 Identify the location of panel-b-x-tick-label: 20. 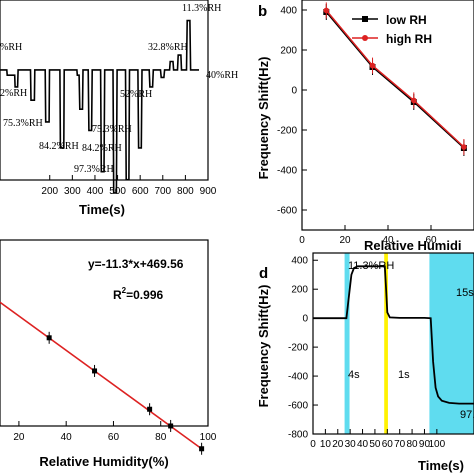
(345, 240).